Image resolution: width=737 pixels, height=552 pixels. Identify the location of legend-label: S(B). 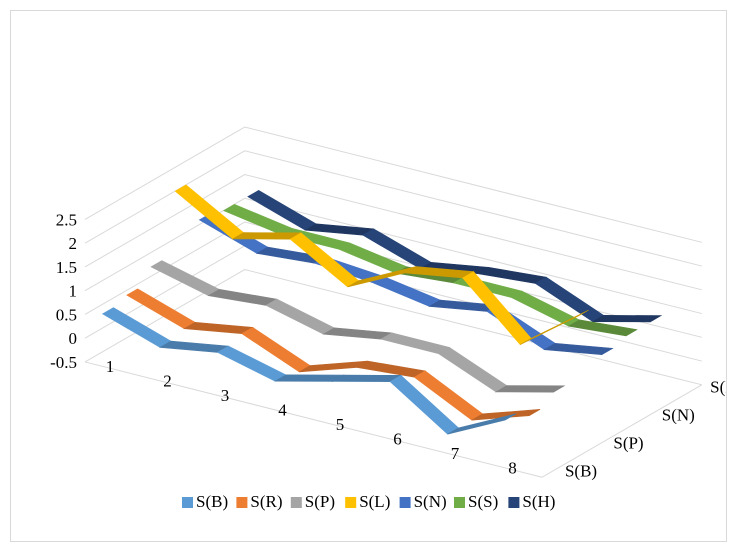
(212, 501).